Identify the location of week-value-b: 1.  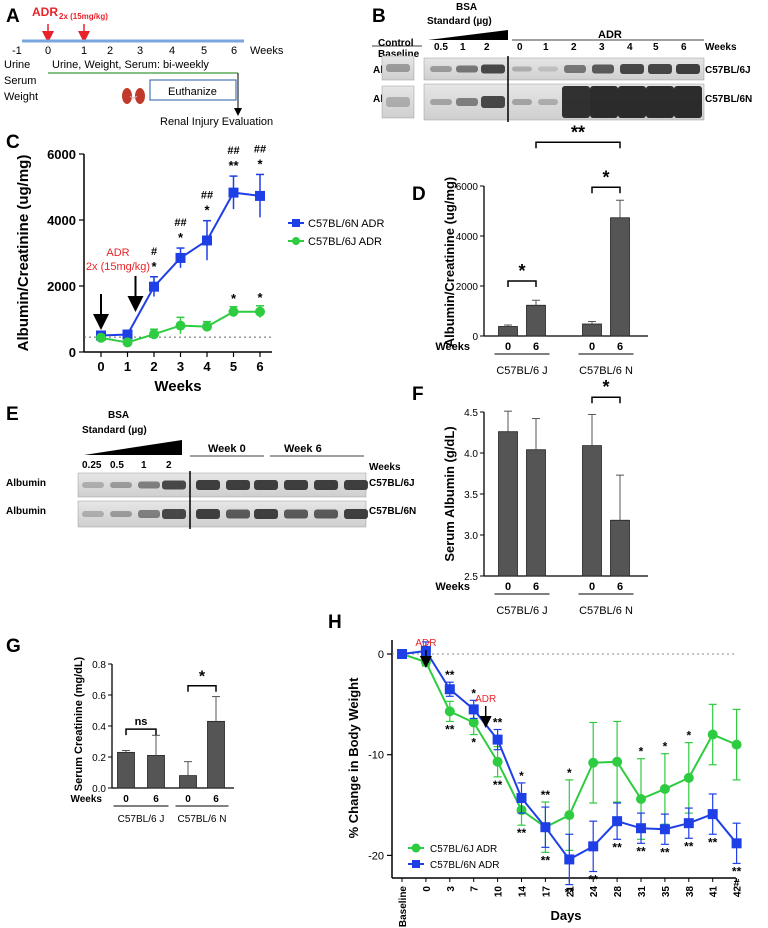
(546, 47).